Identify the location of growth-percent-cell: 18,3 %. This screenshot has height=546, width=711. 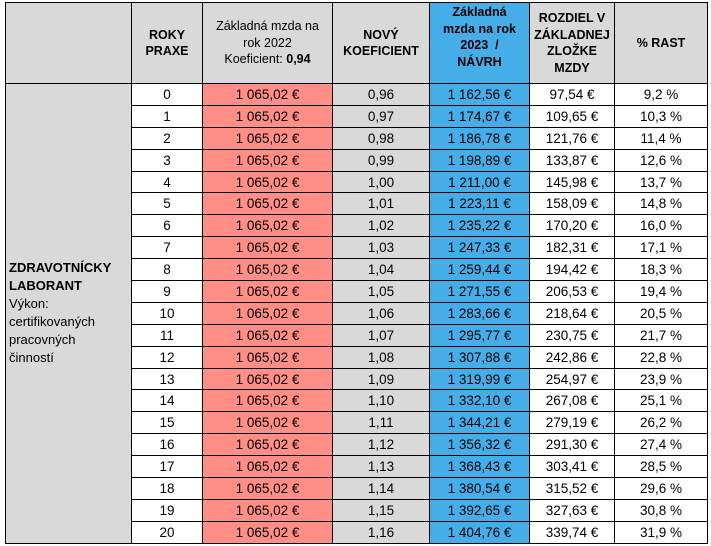
(661, 270).